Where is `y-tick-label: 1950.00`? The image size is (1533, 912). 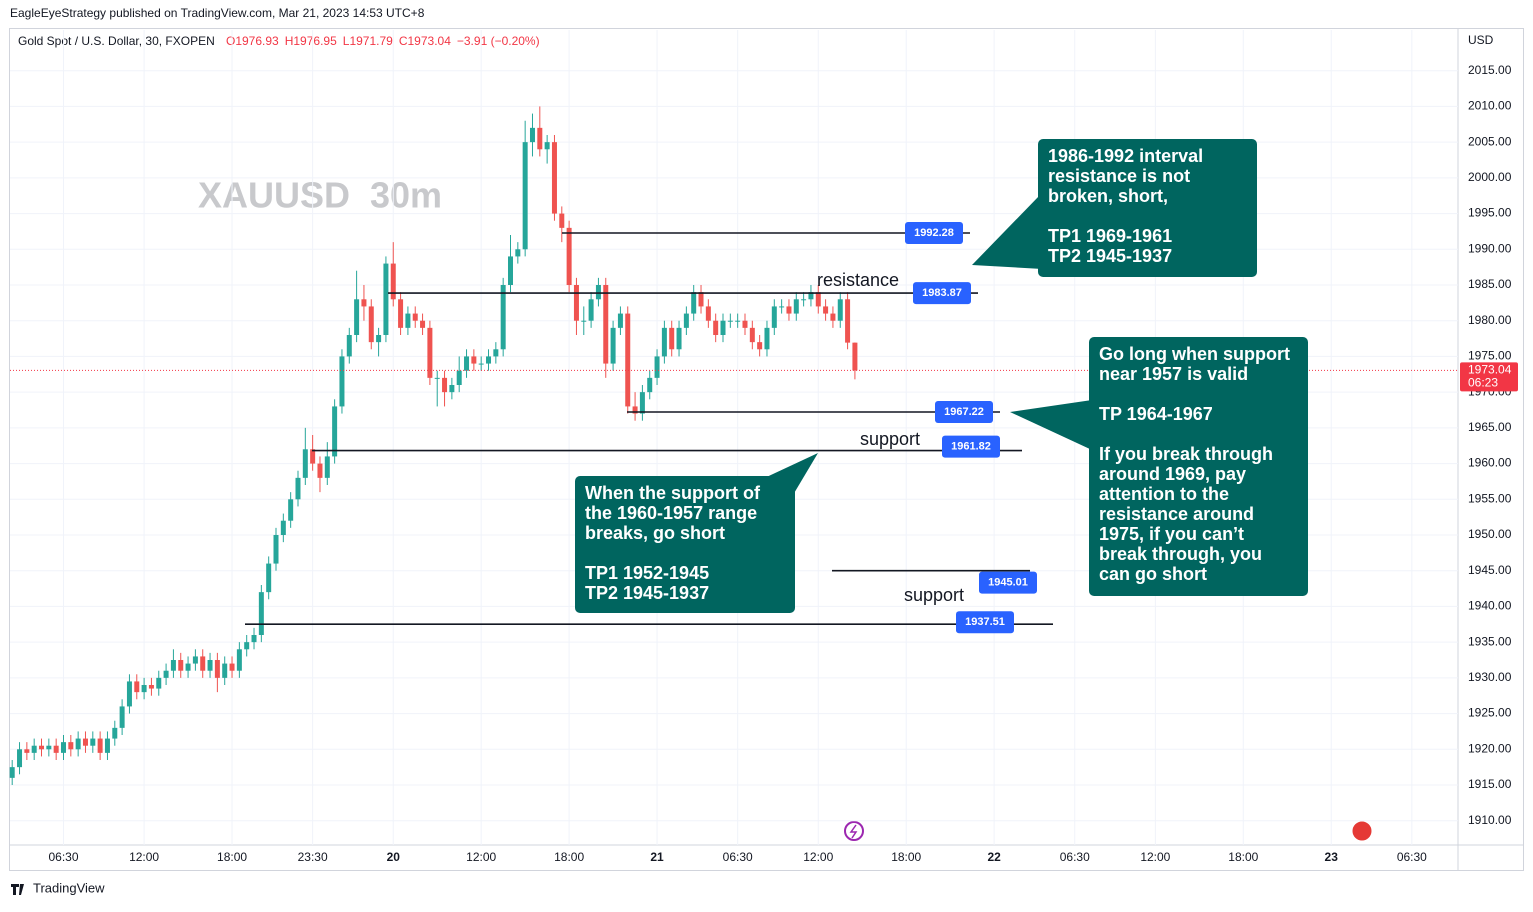
y-tick-label: 1950.00 is located at coordinates (1490, 534).